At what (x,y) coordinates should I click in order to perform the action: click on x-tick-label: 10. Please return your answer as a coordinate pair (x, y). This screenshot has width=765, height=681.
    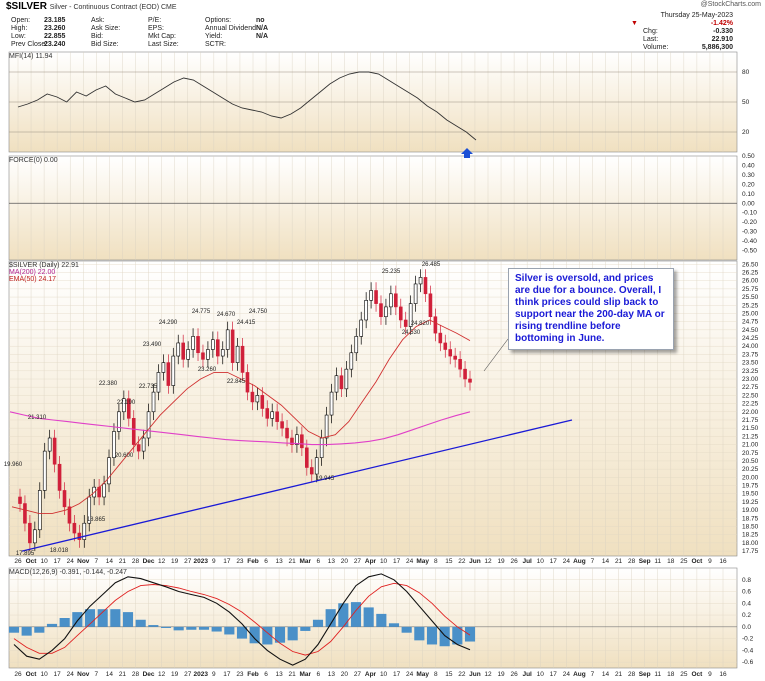
    Looking at the image, I should click on (44, 561).